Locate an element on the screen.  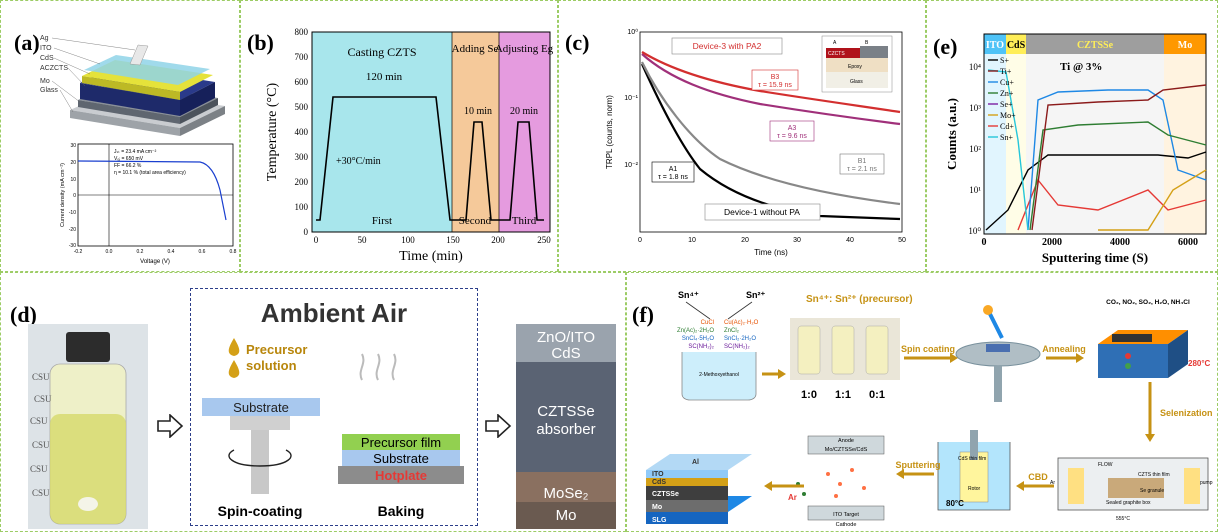
b-note-20: 20 min is located at coordinates (524, 111).